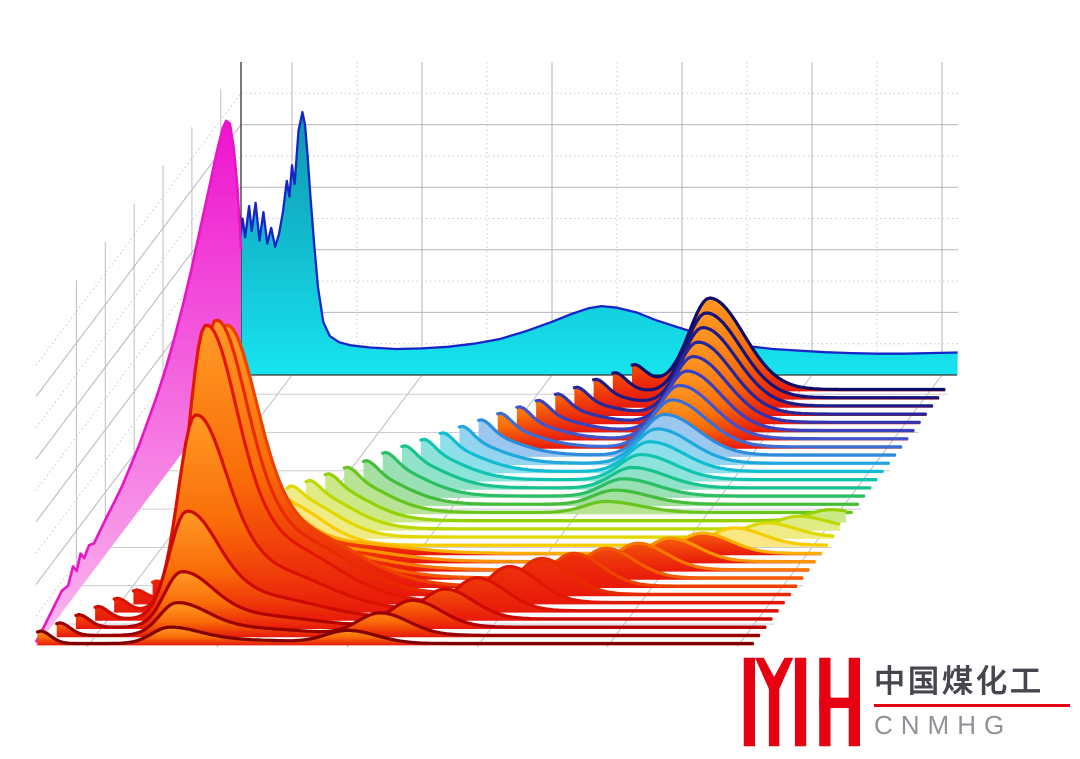  What do you see at coordinates (972, 701) in the screenshot?
I see `watermark-text-block: 中国煤化工 CNMHG` at bounding box center [972, 701].